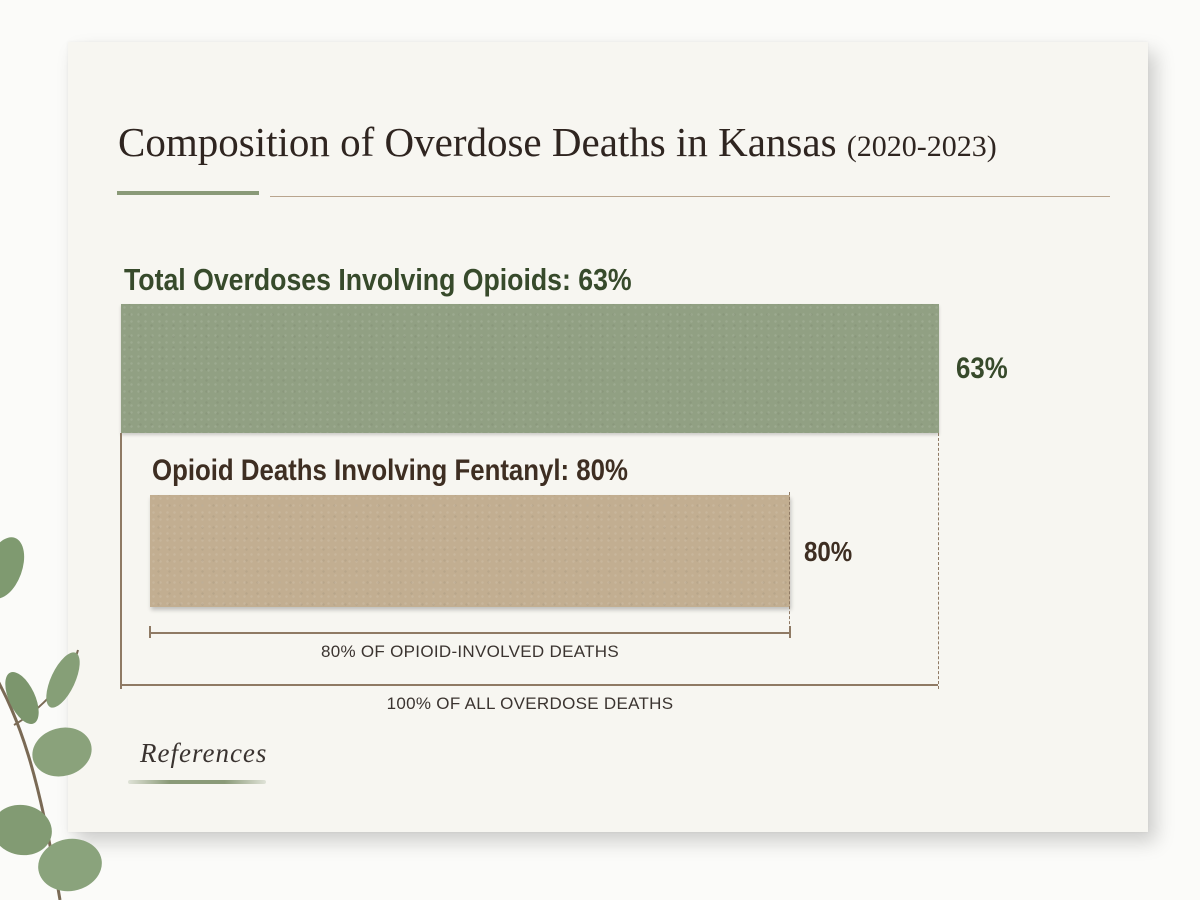 The height and width of the screenshot is (900, 1200). I want to click on bracket-left-outer, so click(121, 561).